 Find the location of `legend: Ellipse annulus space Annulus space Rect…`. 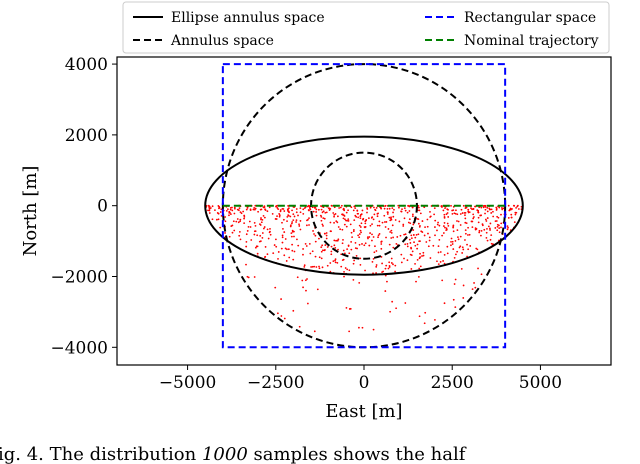

legend: Ellipse annulus space Annulus space Rect… is located at coordinates (366, 27).